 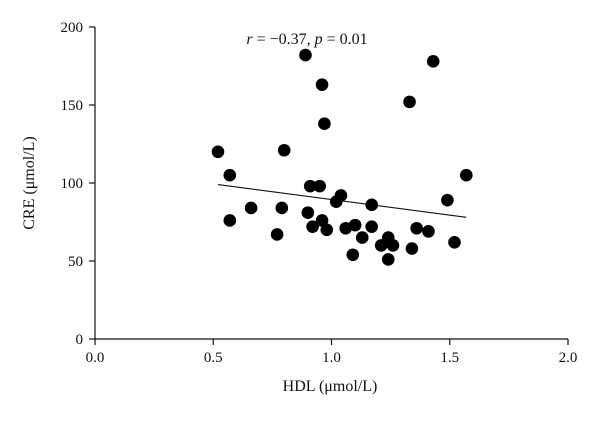 What do you see at coordinates (213, 358) in the screenshot?
I see `x-tick-label: 0.5` at bounding box center [213, 358].